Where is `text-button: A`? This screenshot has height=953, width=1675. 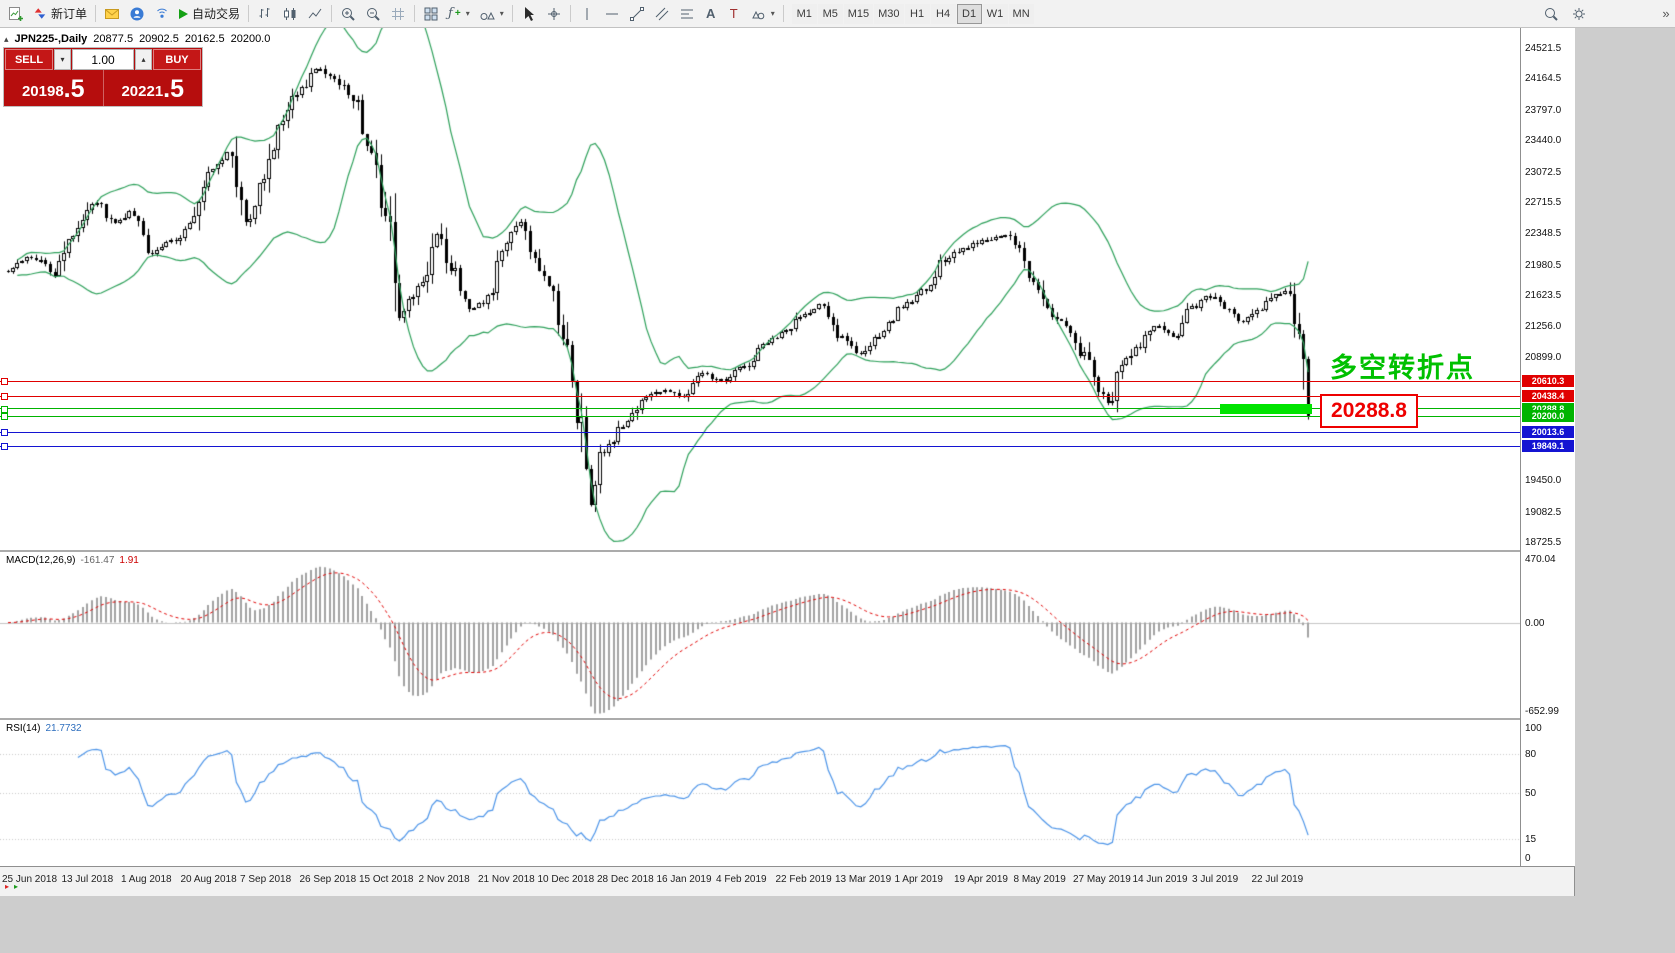 text-button: A is located at coordinates (711, 14).